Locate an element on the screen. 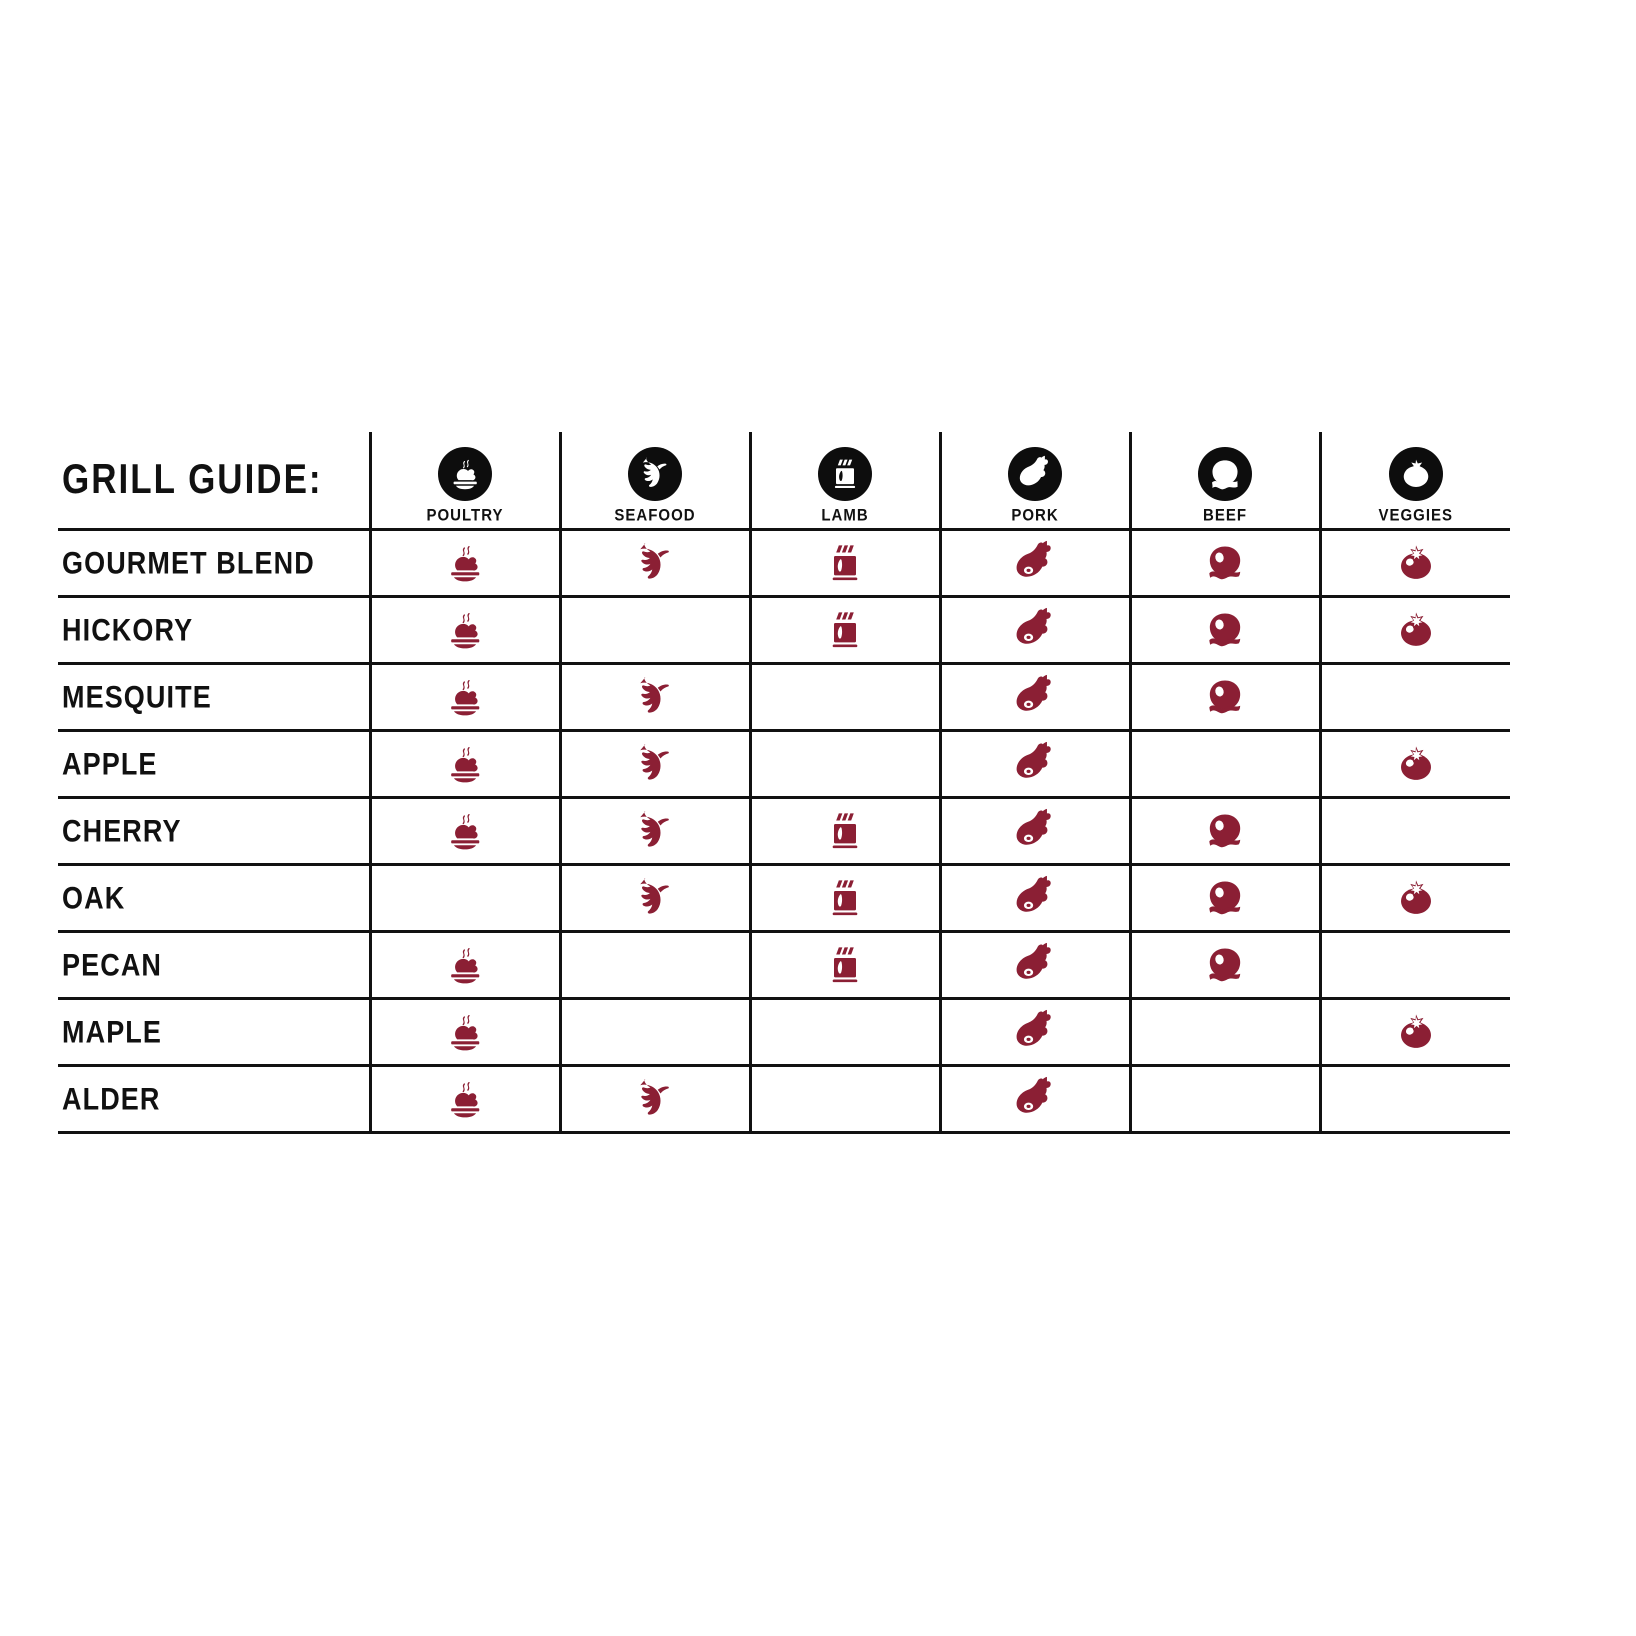  row-label-cell: APPLE is located at coordinates (214, 764).